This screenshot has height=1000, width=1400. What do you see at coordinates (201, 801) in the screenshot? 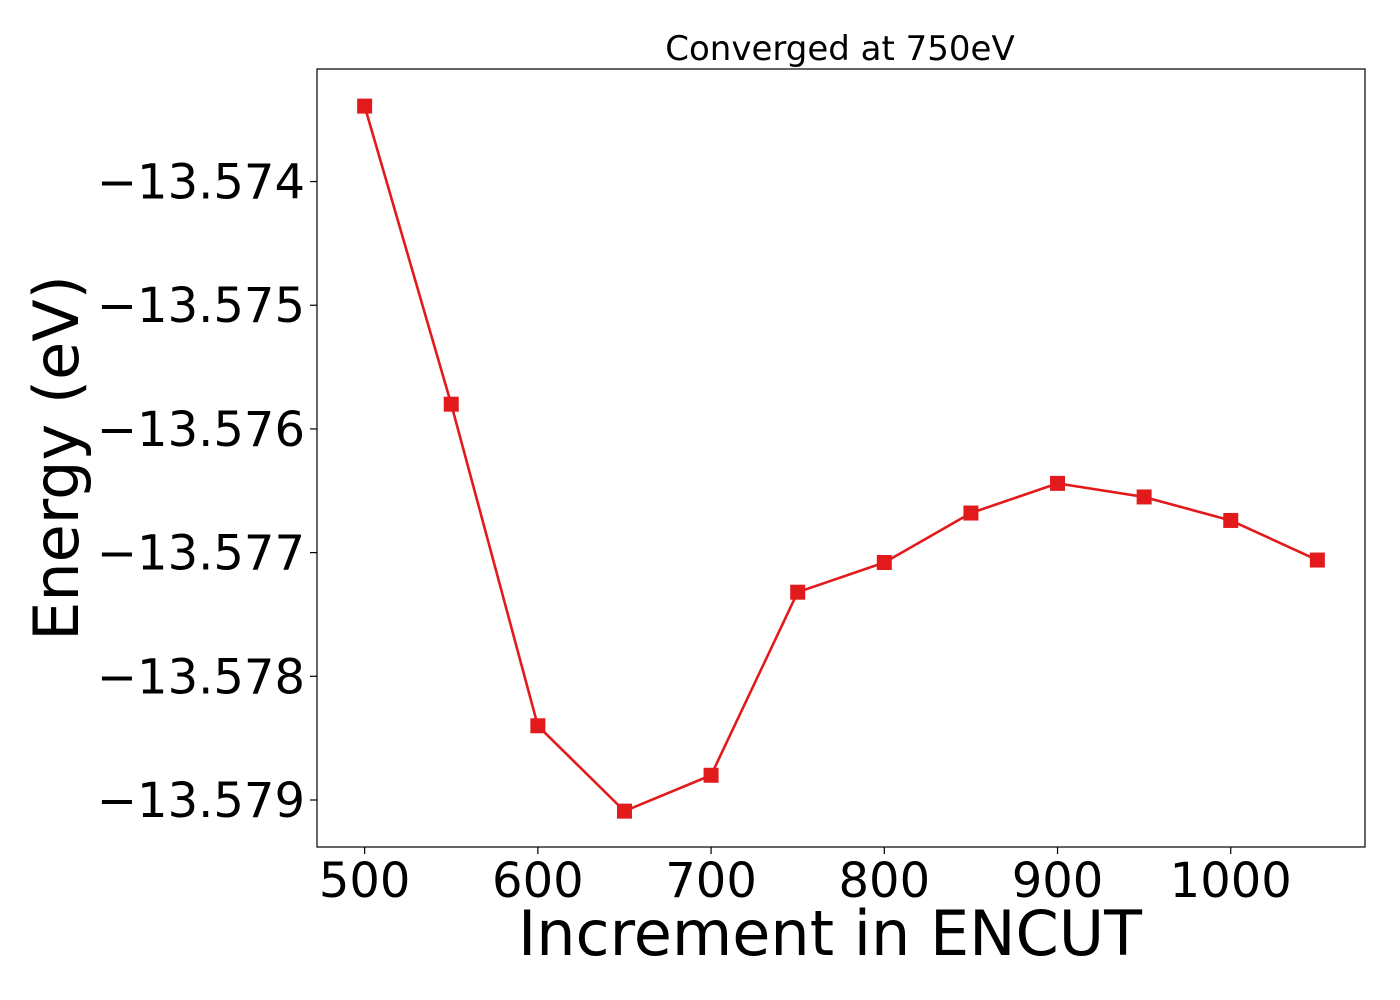
I see `y-tick-label: −13.579` at bounding box center [201, 801].